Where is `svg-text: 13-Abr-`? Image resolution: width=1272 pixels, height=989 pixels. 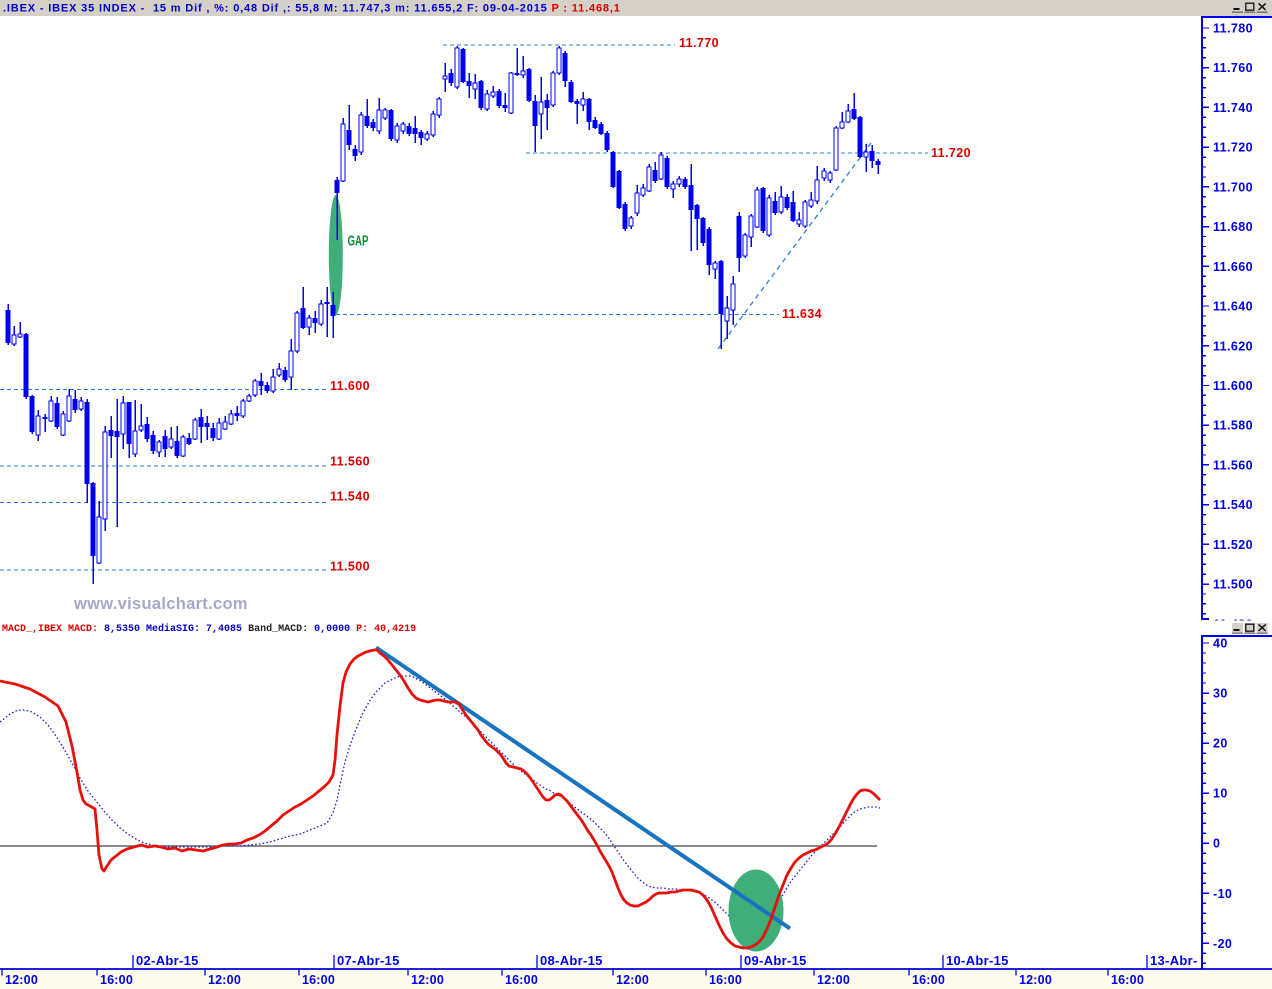
svg-text: 13-Abr- is located at coordinates (1174, 960).